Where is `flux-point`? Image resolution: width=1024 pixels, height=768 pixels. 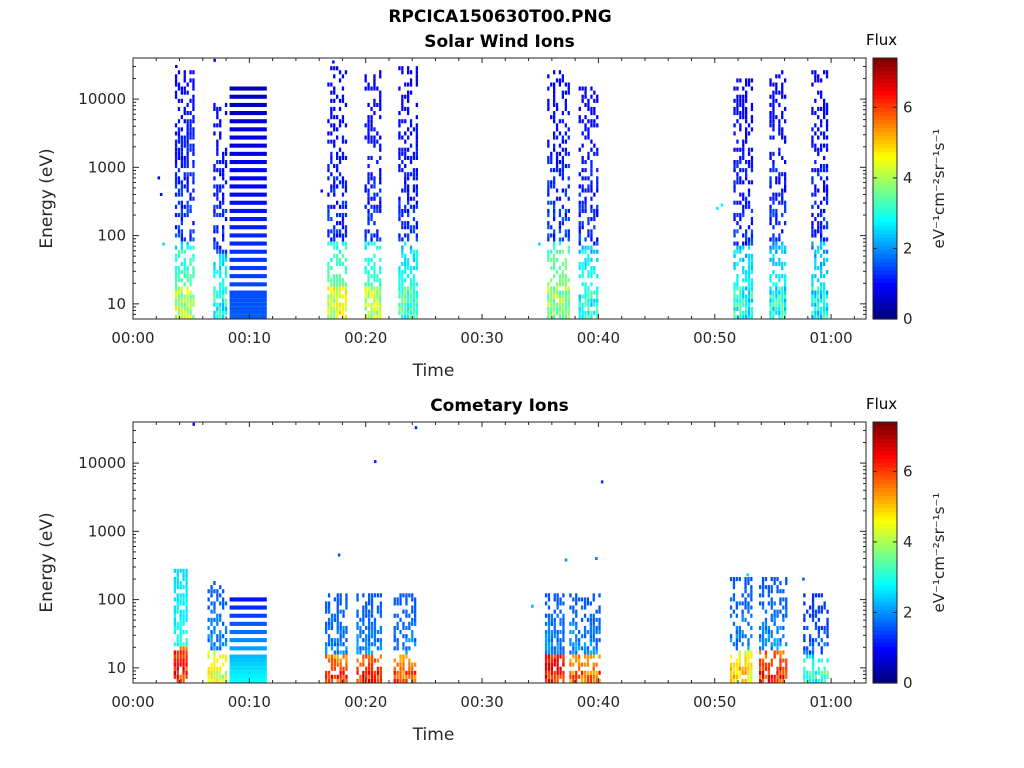 flux-point is located at coordinates (803, 579).